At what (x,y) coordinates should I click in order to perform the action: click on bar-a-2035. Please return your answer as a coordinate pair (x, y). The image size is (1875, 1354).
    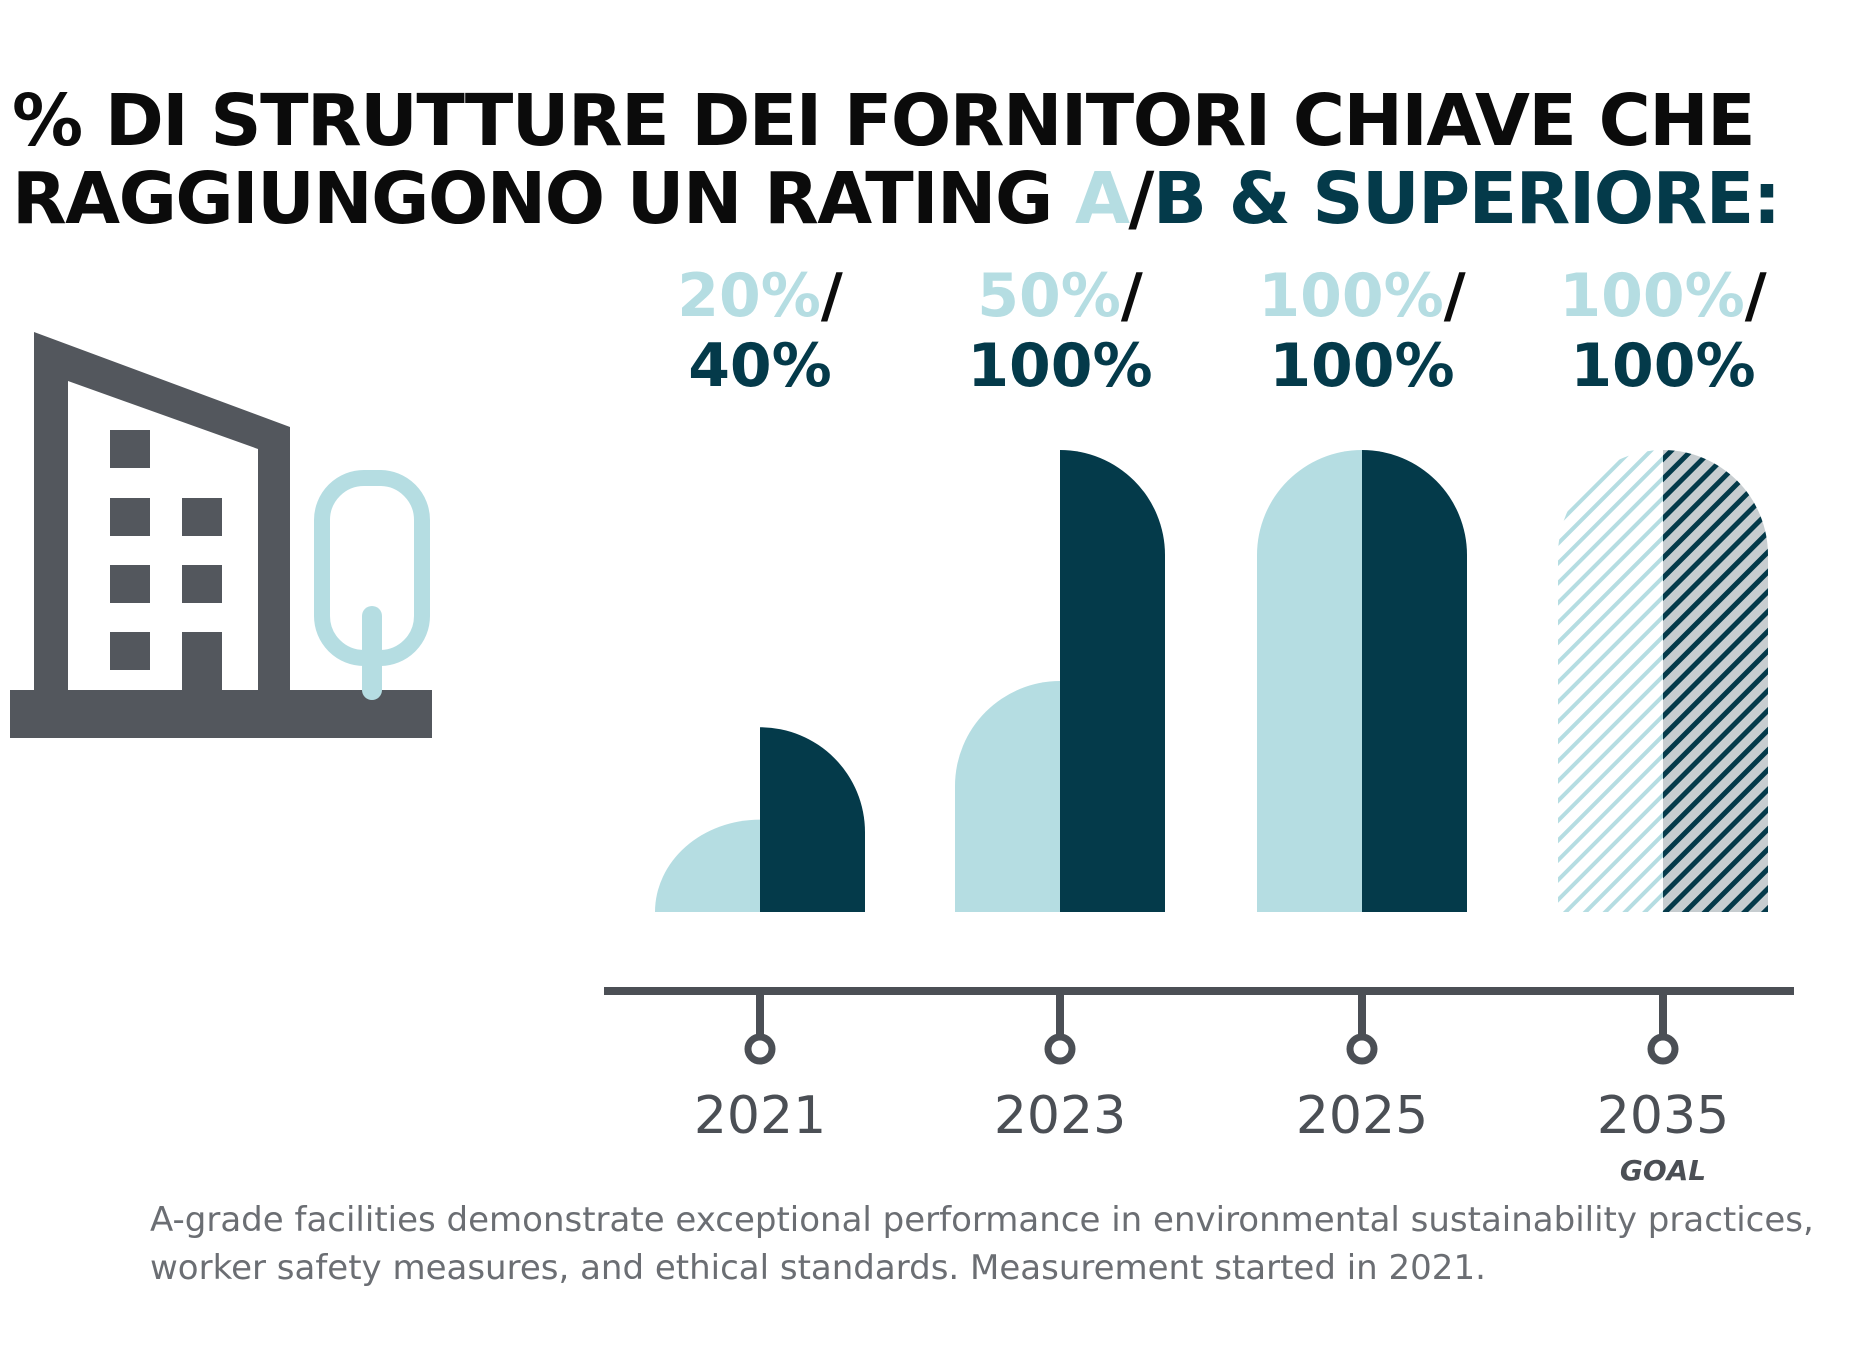
    Looking at the image, I should click on (1610, 681).